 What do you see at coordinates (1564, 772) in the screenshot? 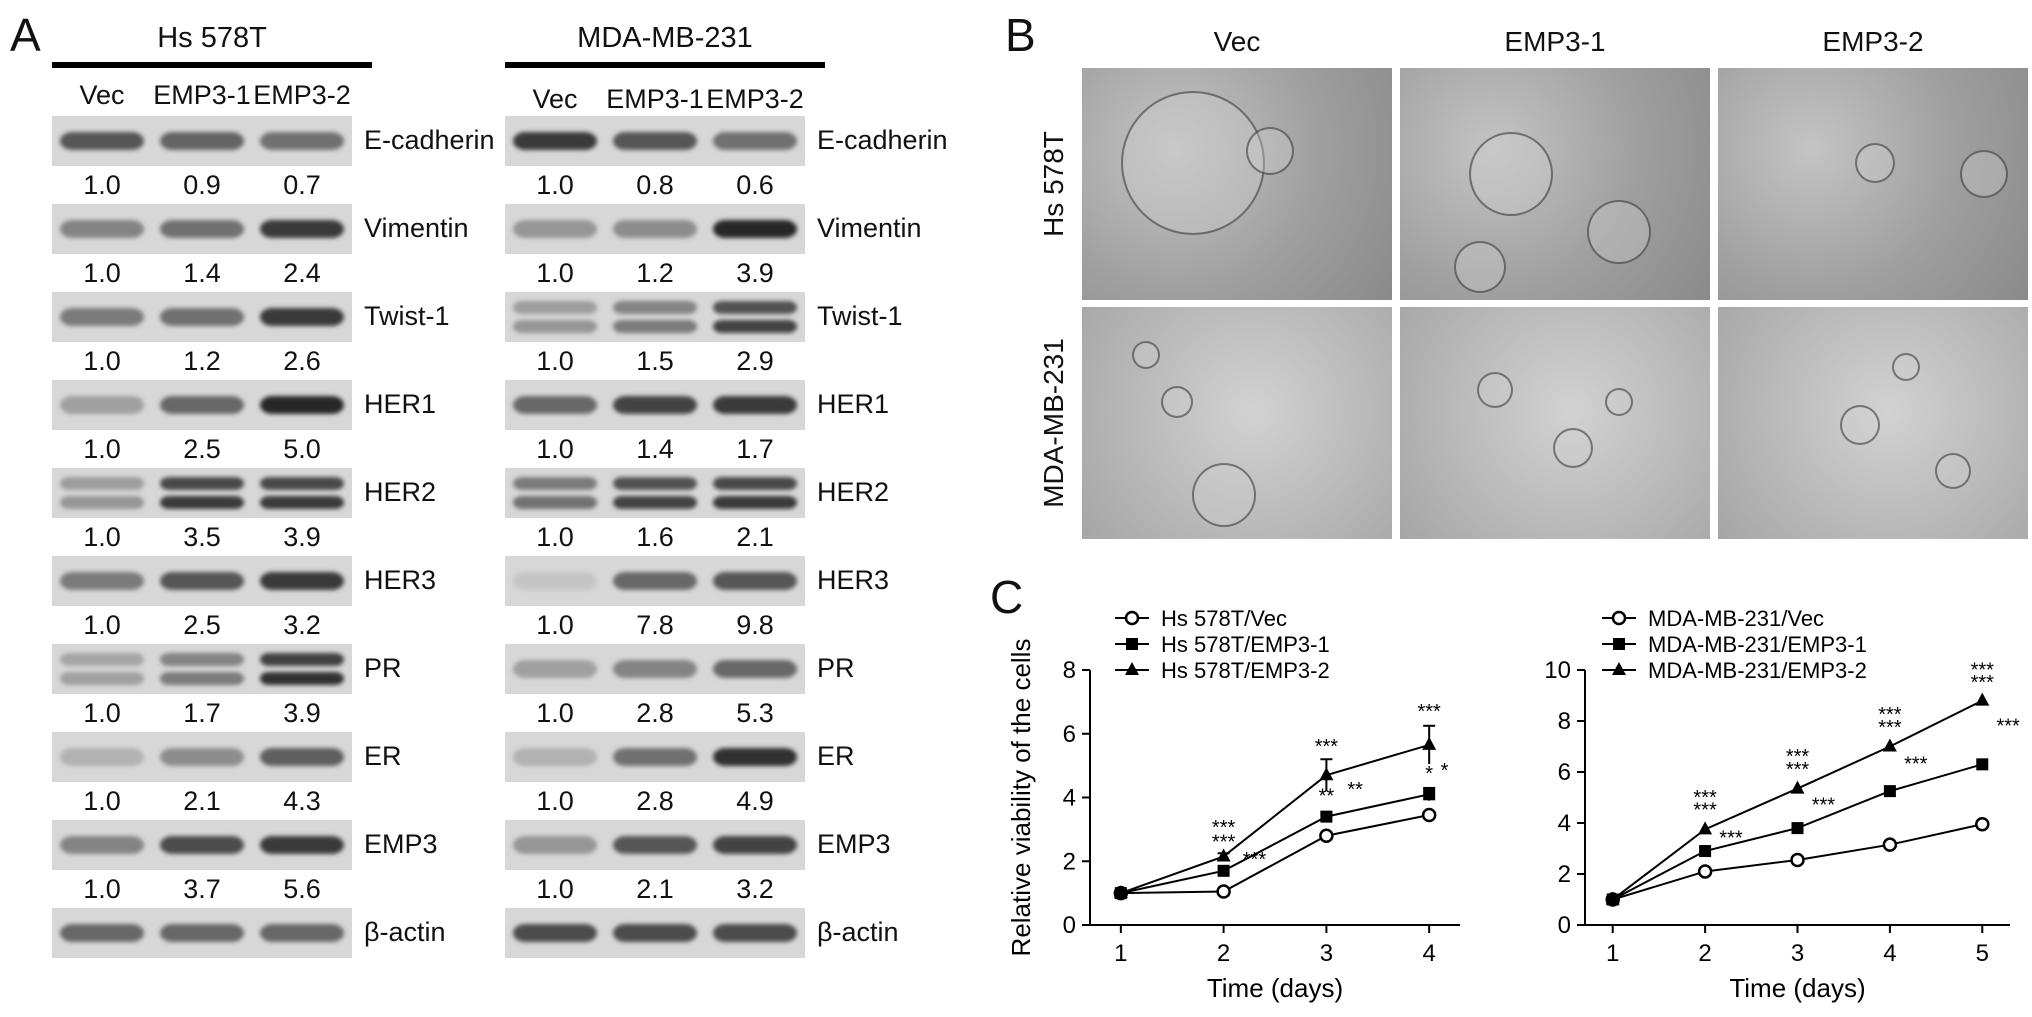
I see `y-tick-label: 6` at bounding box center [1564, 772].